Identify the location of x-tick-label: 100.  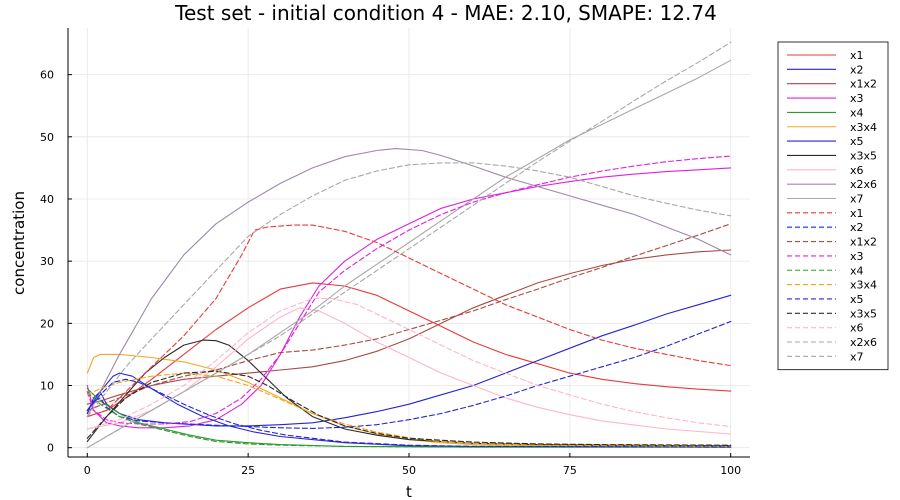
(730, 470).